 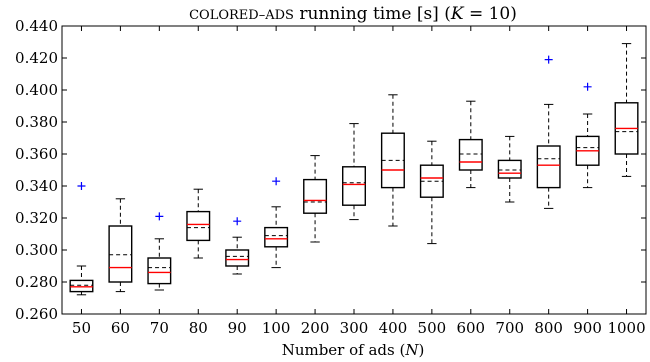 What do you see at coordinates (490, 14) in the screenshot?
I see `chart-title-eq: = 10)` at bounding box center [490, 14].